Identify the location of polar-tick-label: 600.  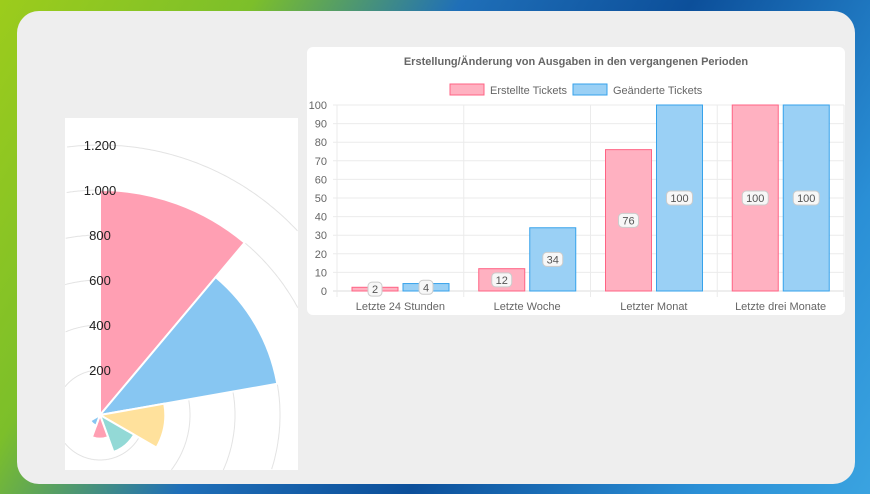
(100, 280).